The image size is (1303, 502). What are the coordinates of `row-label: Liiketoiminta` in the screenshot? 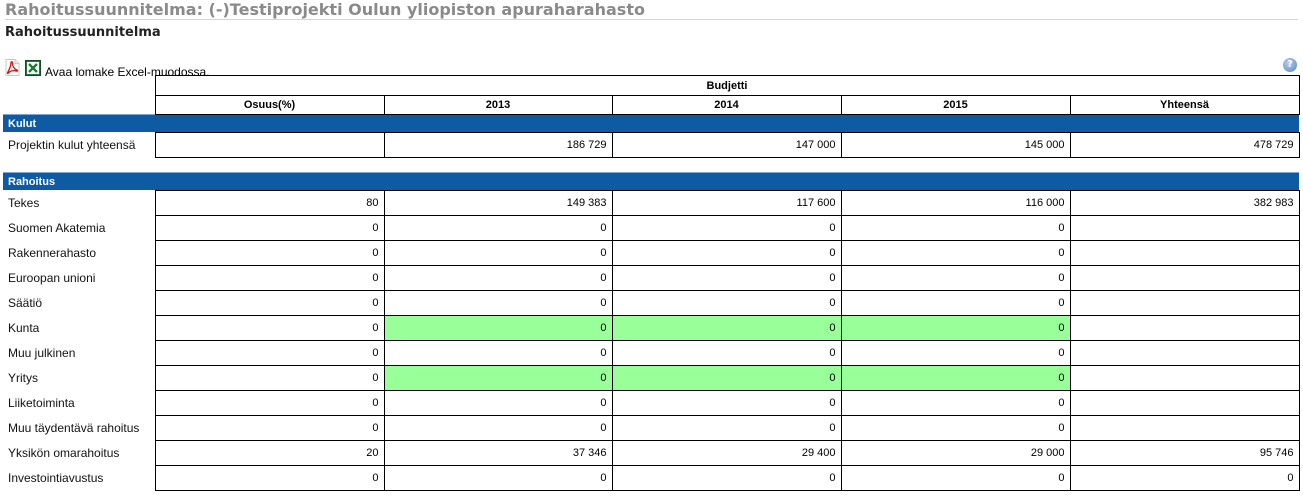 It's located at (41, 403).